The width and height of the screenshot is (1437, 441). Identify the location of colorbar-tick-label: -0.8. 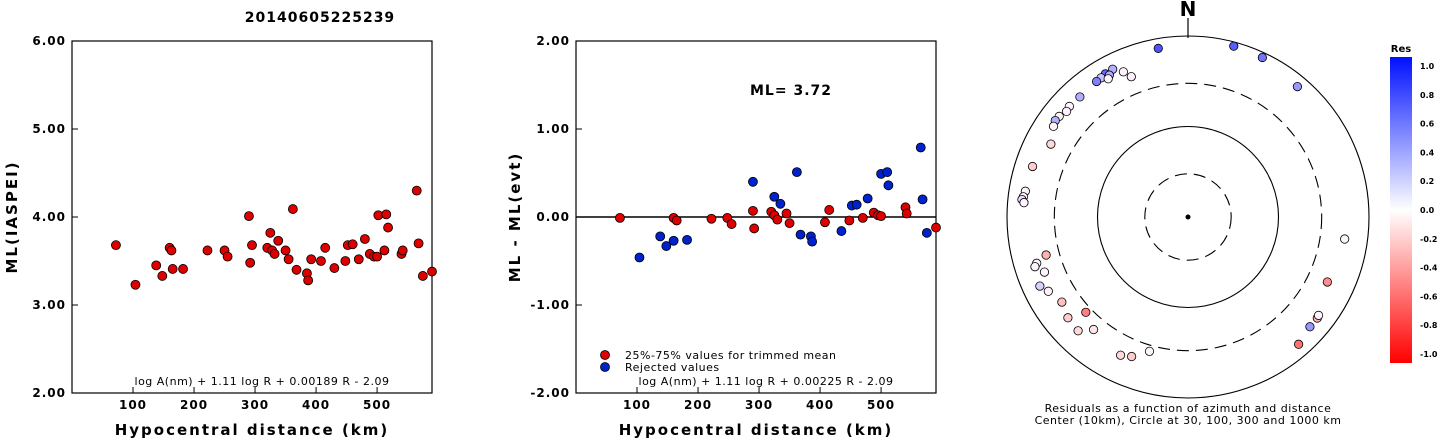
(1428, 325).